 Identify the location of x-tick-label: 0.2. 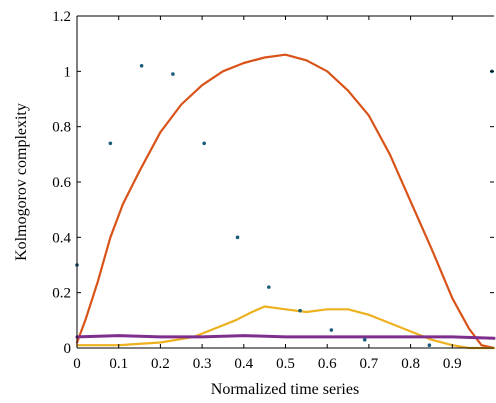
(160, 364).